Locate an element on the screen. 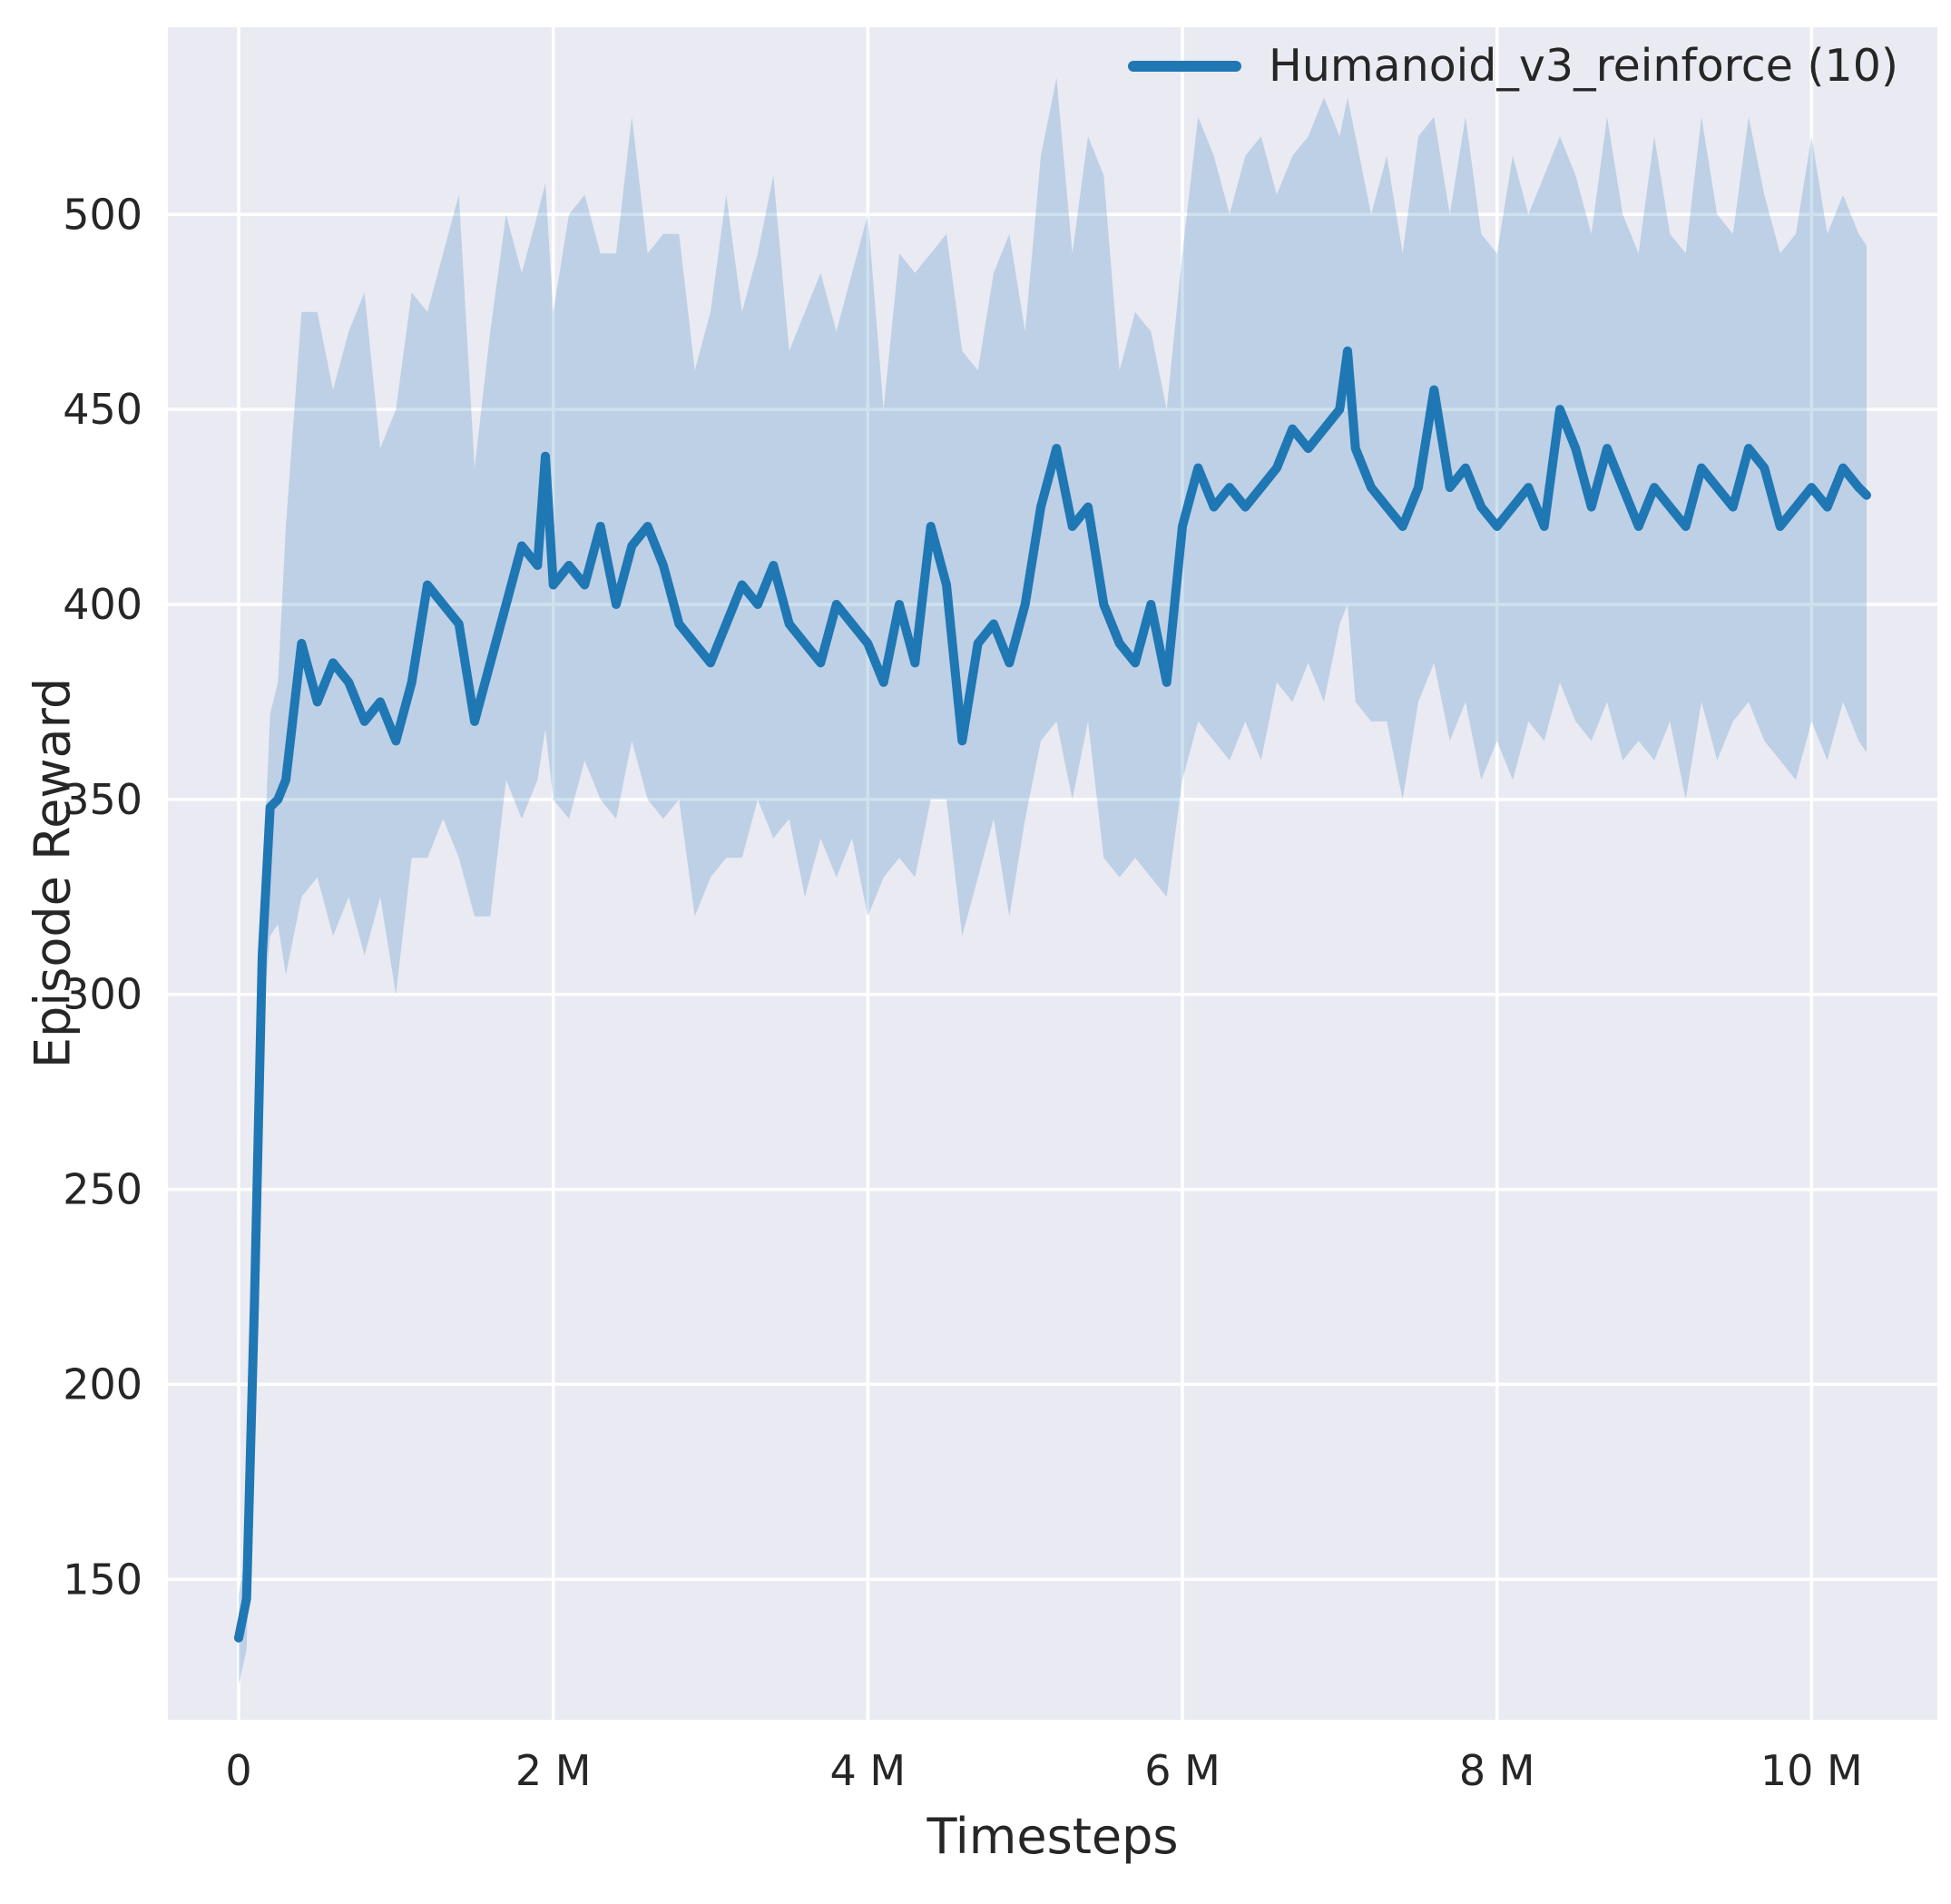 The image size is (1951, 1904). svg-text: 0 is located at coordinates (238, 1771).